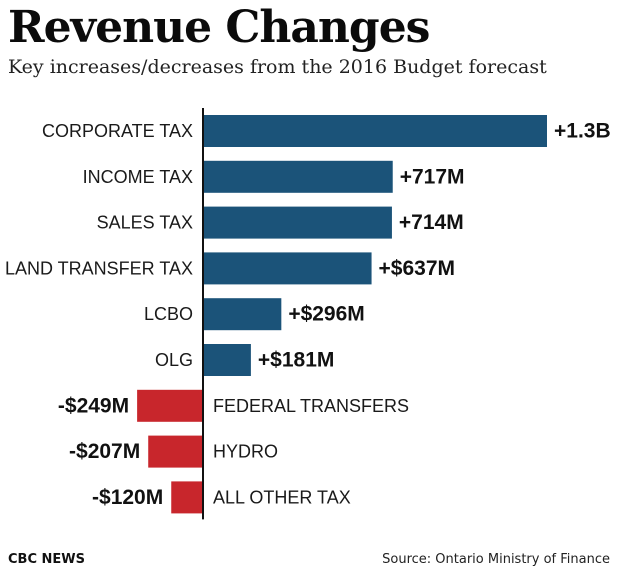 The width and height of the screenshot is (620, 573). I want to click on value-label-income-tax: +717M, so click(432, 176).